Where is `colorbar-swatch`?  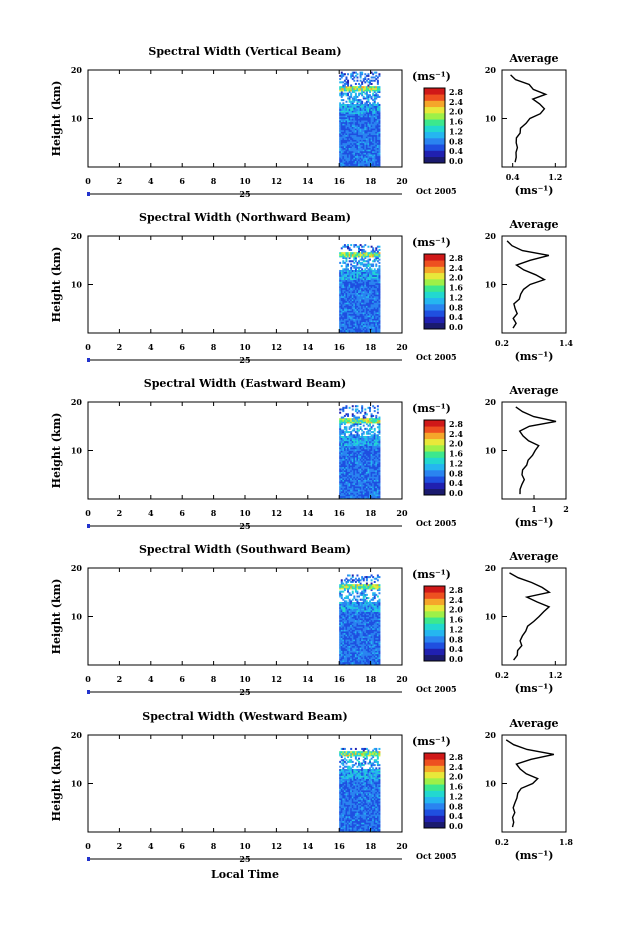 colorbar-swatch is located at coordinates (434, 423).